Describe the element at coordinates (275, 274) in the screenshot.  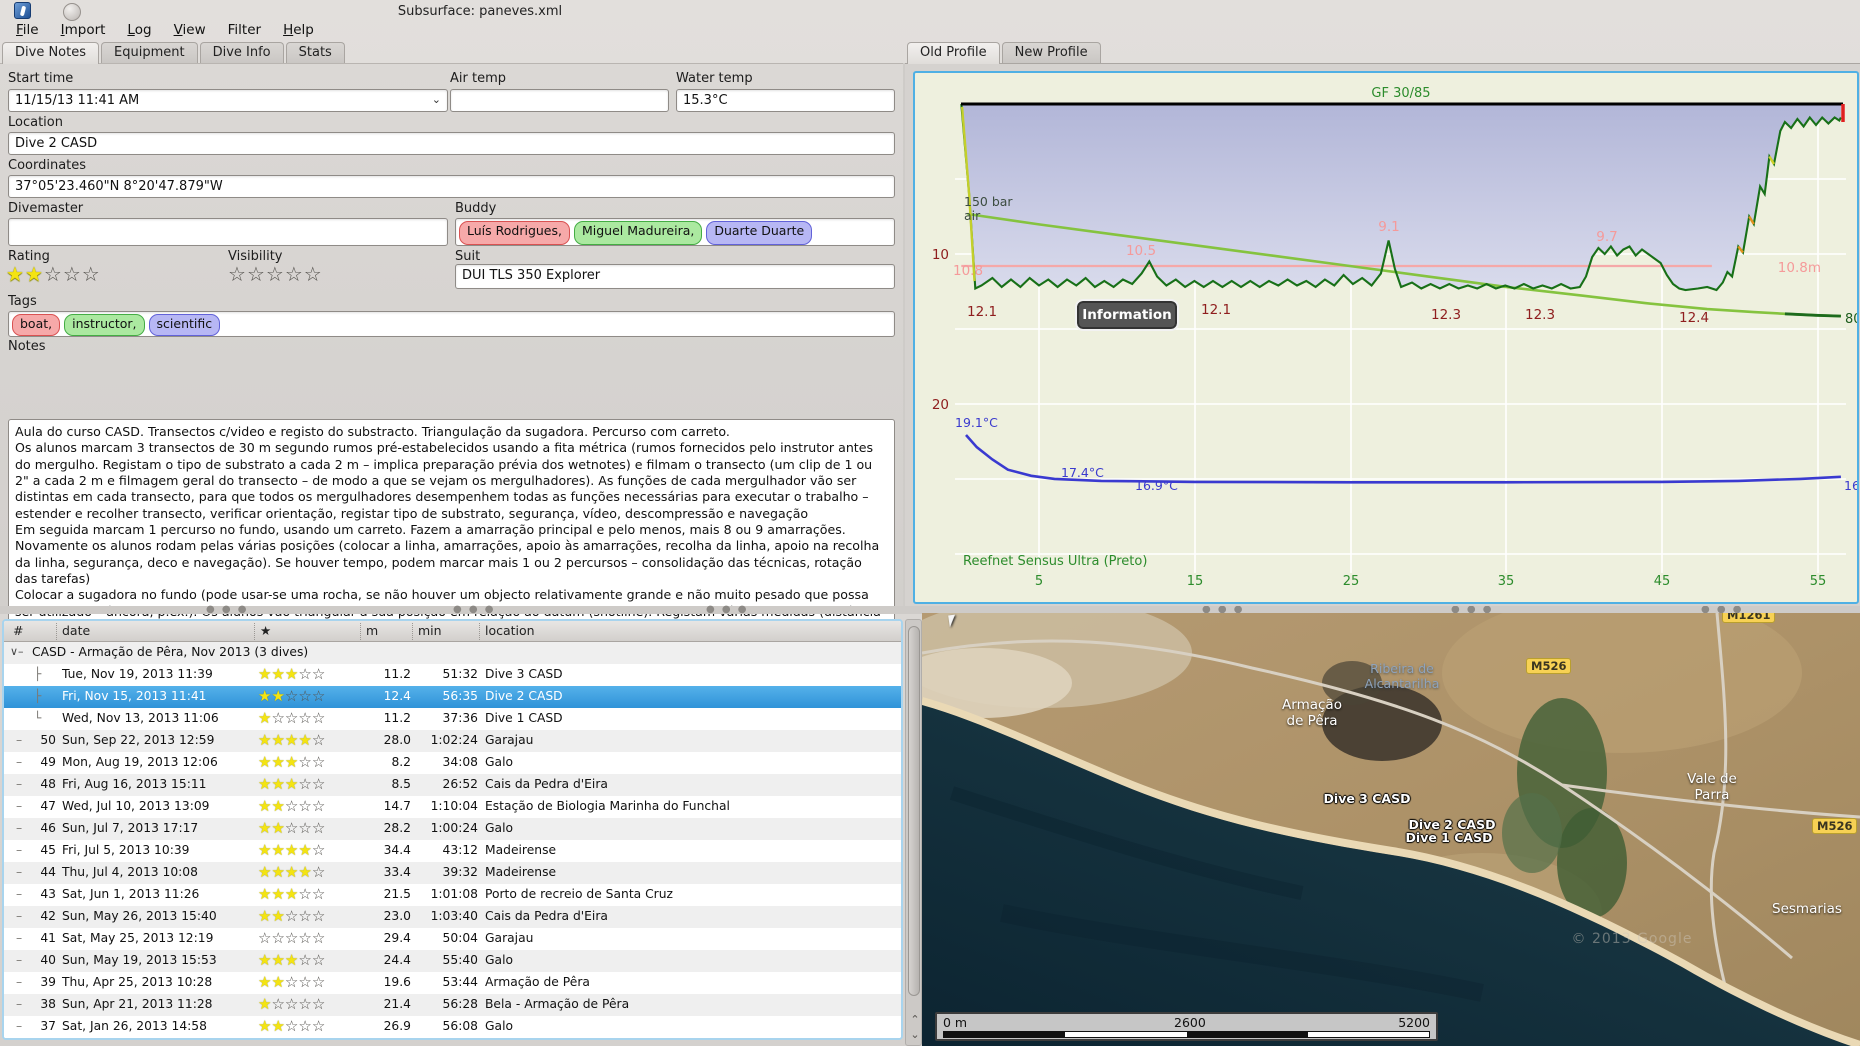
I see `visibility-stars: ☆ ☆ ☆ ☆ ☆` at that location.